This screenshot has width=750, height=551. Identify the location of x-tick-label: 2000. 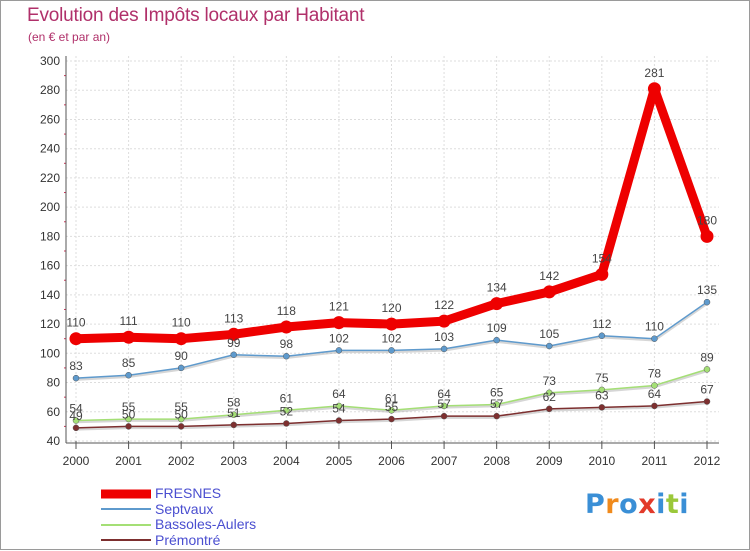
(76, 461).